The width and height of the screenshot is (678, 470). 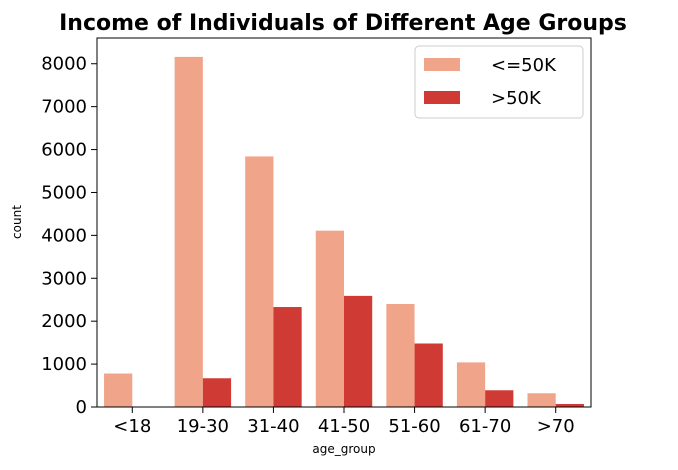 What do you see at coordinates (343, 449) in the screenshot?
I see `x-axis-label: age_group` at bounding box center [343, 449].